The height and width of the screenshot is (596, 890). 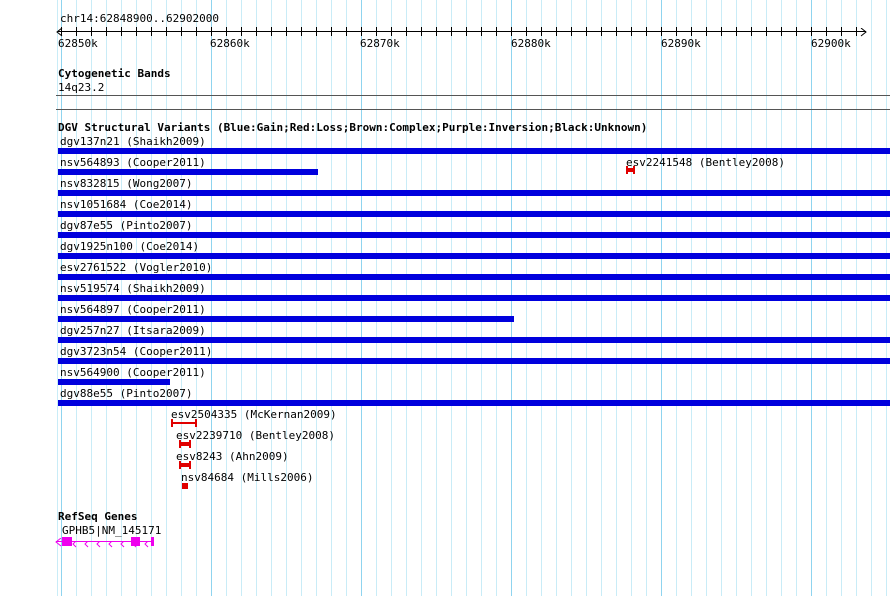 What do you see at coordinates (681, 43) in the screenshot?
I see `ruler-tick-label: 62890k` at bounding box center [681, 43].